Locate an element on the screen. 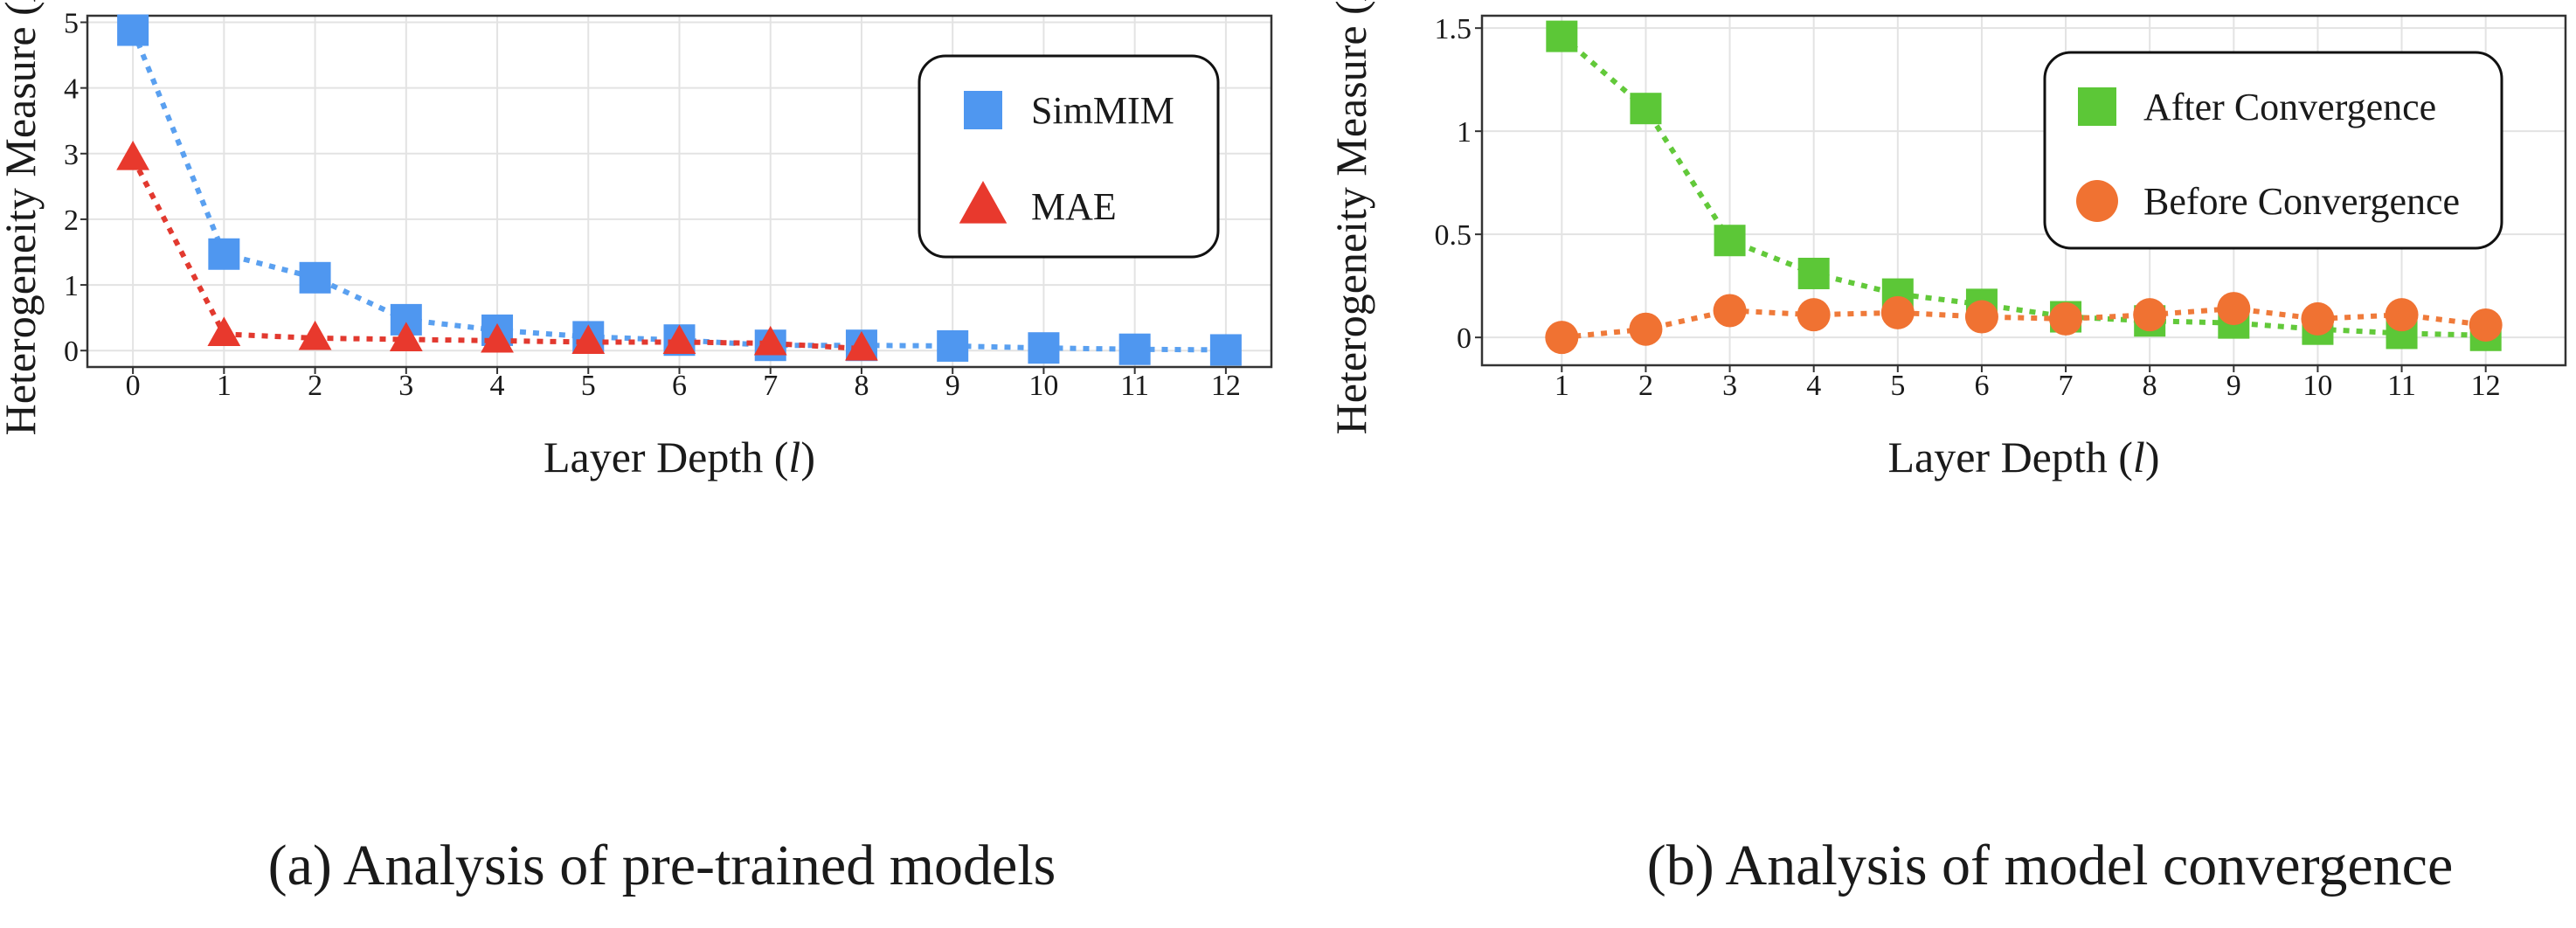 This screenshot has height=928, width=2576. y-tick-label: 3 is located at coordinates (71, 155).